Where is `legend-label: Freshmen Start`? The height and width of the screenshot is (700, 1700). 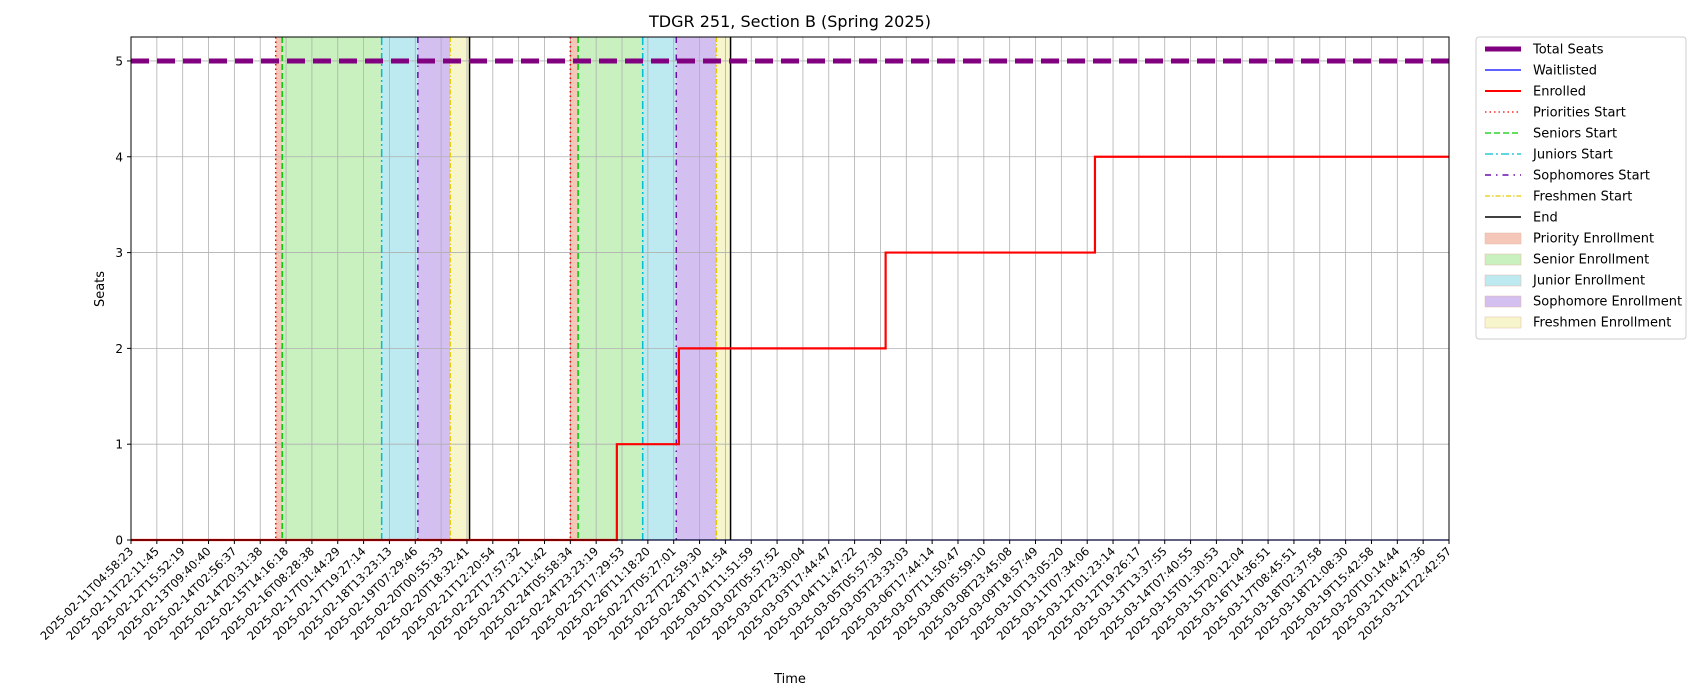 legend-label: Freshmen Start is located at coordinates (1582, 197).